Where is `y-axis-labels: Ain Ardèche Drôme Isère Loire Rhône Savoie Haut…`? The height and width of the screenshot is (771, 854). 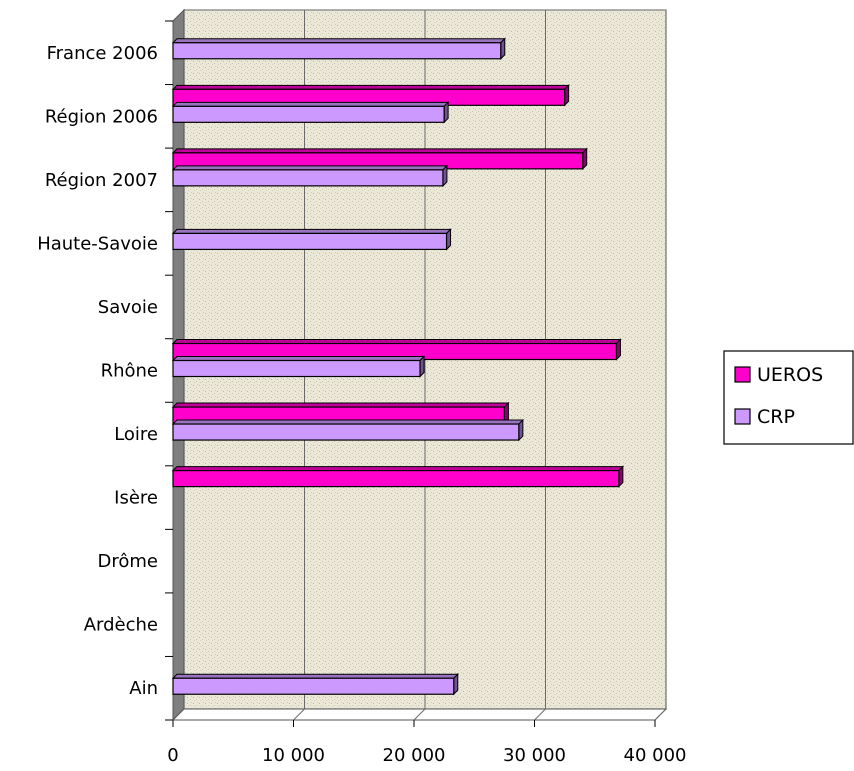
y-axis-labels: Ain Ardèche Drôme Isère Loire Rhône Savoie Haut… is located at coordinates (97, 371).